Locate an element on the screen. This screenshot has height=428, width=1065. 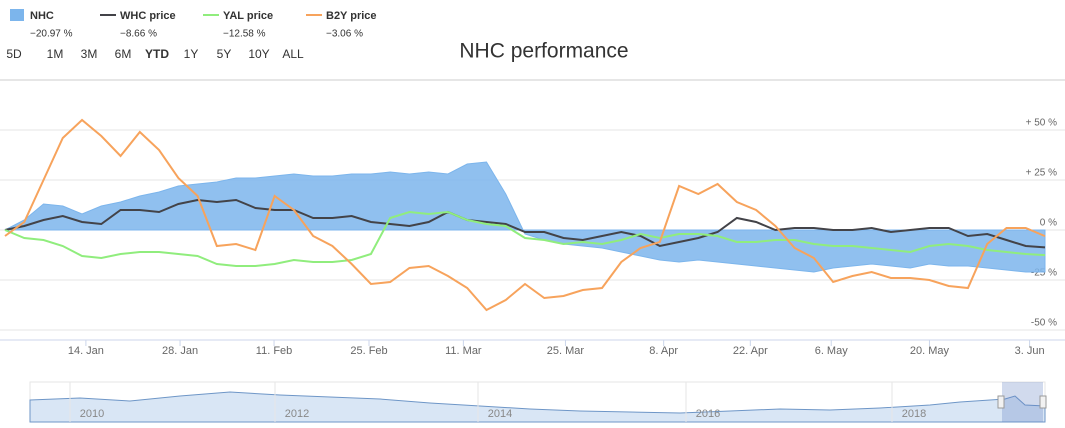
range-button: 10Y is located at coordinates (258, 54).